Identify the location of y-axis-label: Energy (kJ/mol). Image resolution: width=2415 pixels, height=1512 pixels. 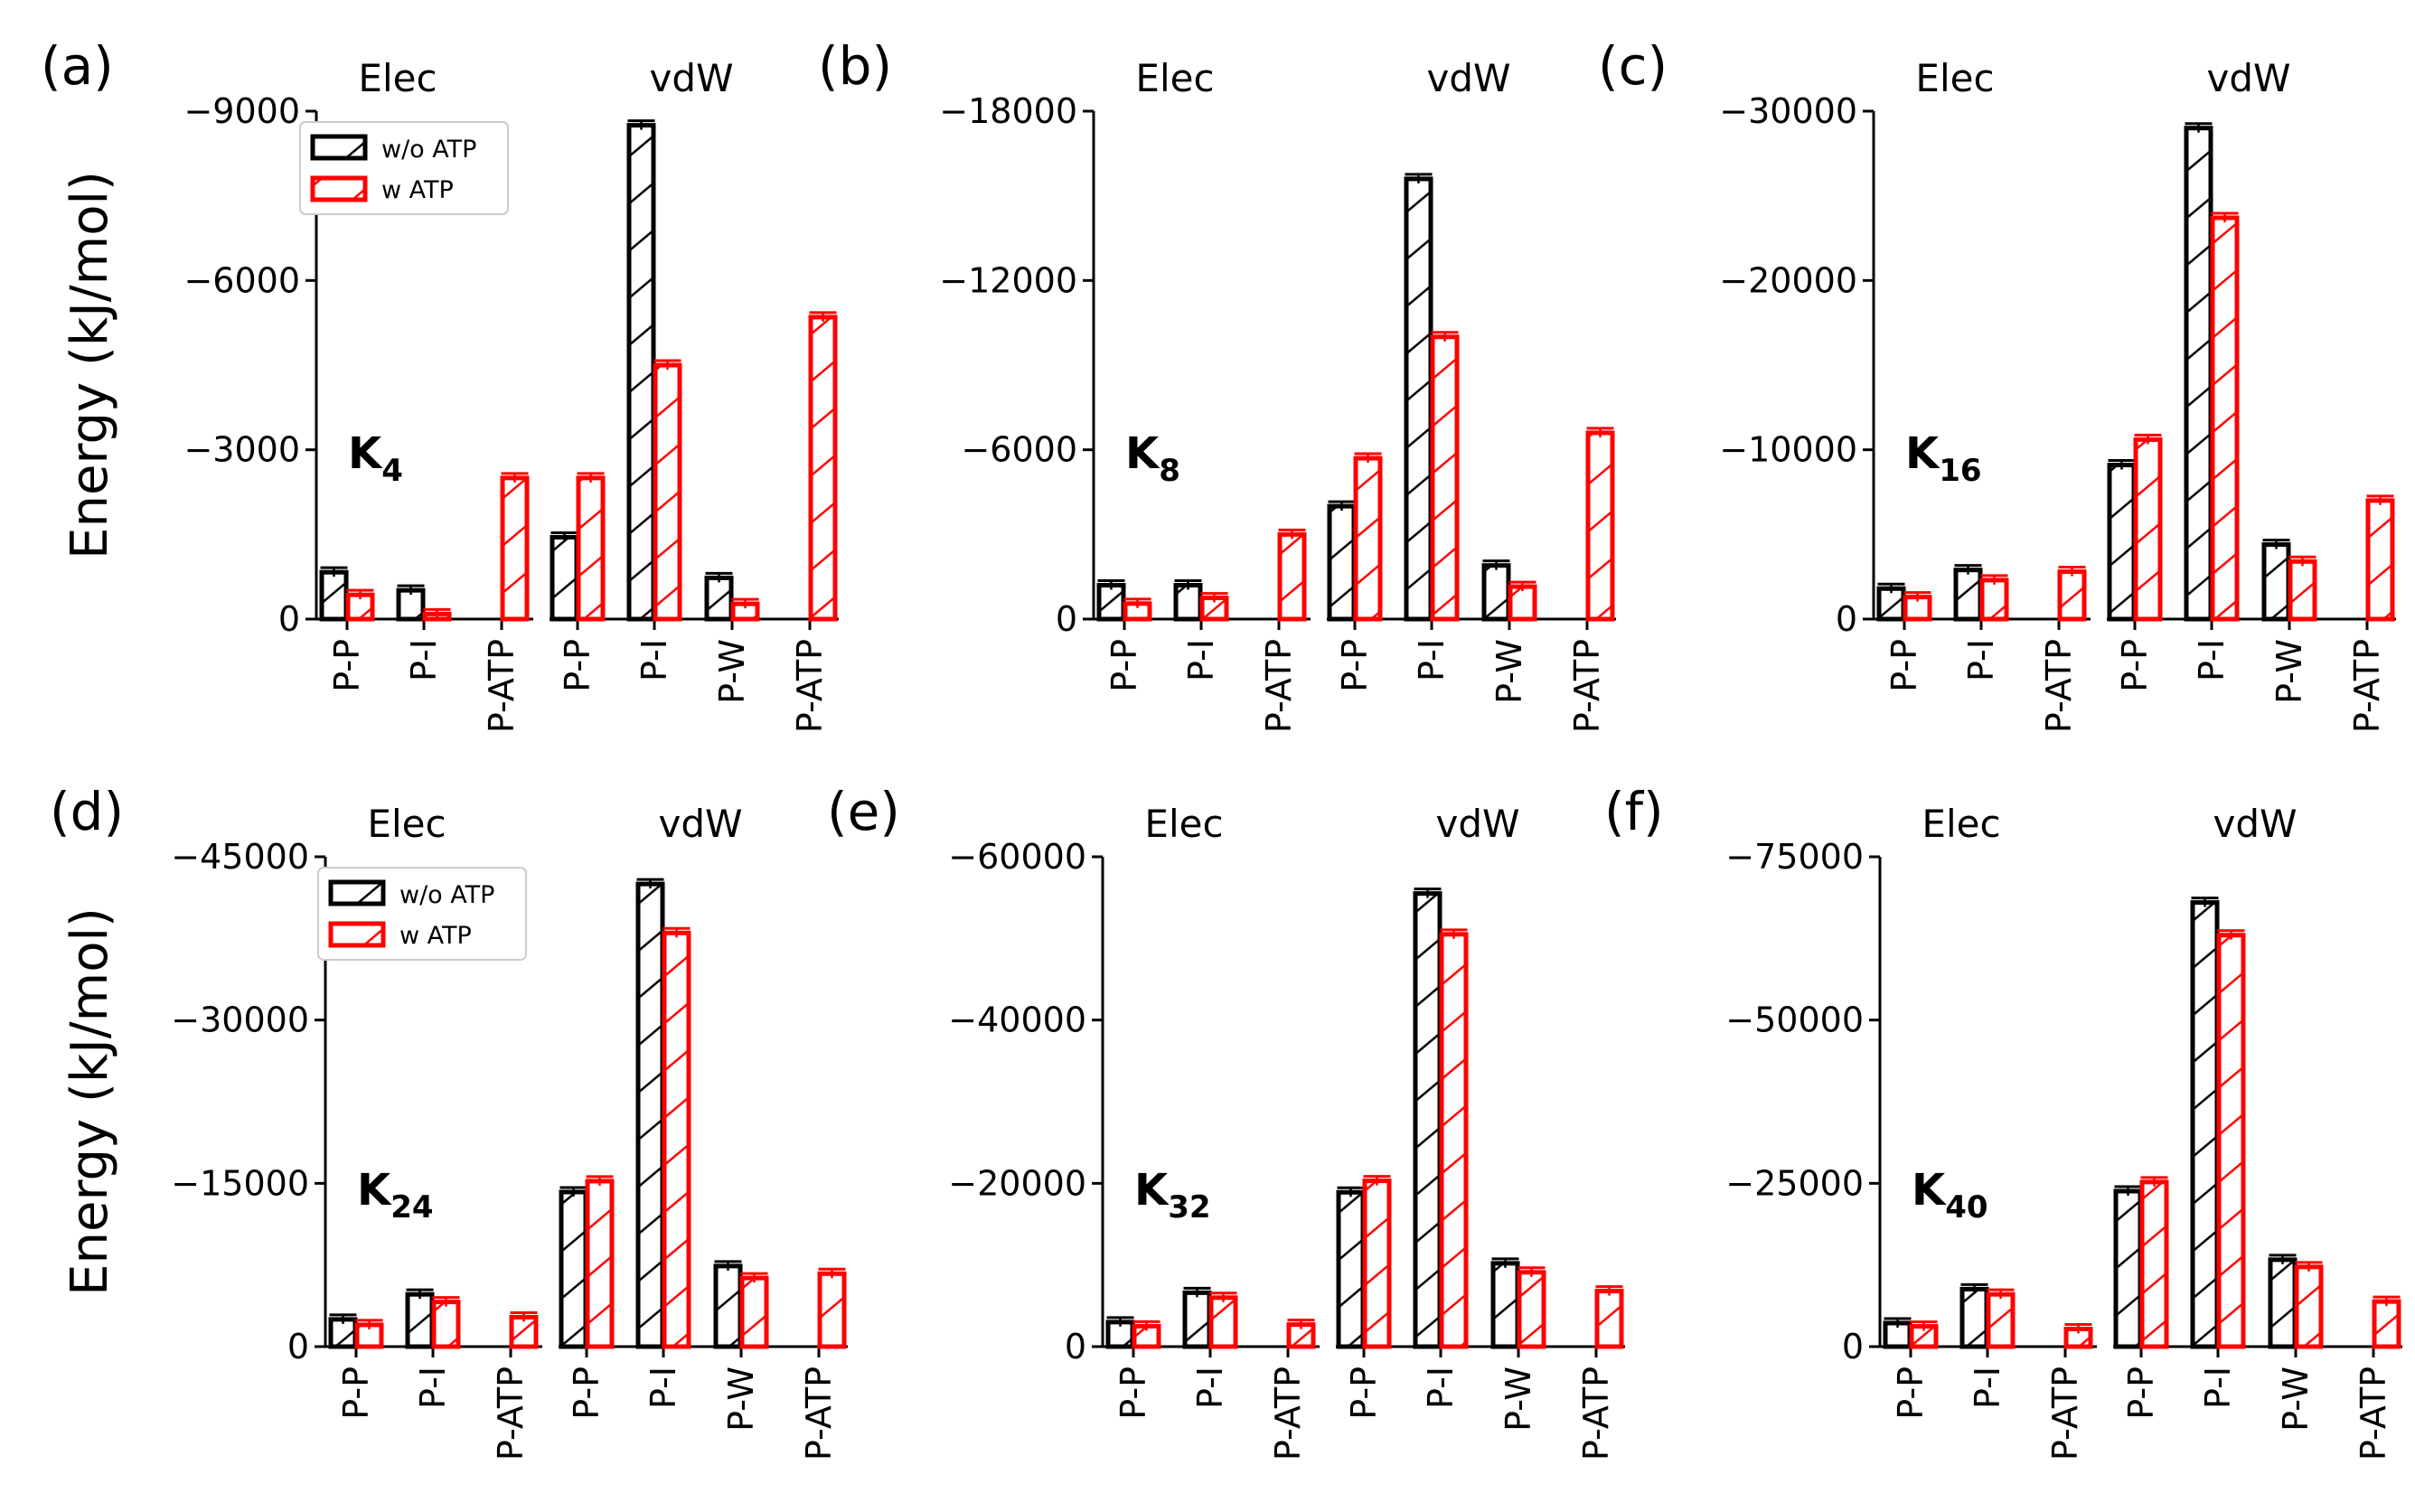
(90, 365).